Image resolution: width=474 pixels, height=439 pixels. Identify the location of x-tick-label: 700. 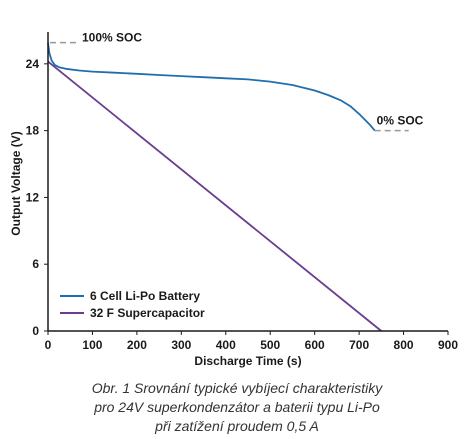
(359, 345).